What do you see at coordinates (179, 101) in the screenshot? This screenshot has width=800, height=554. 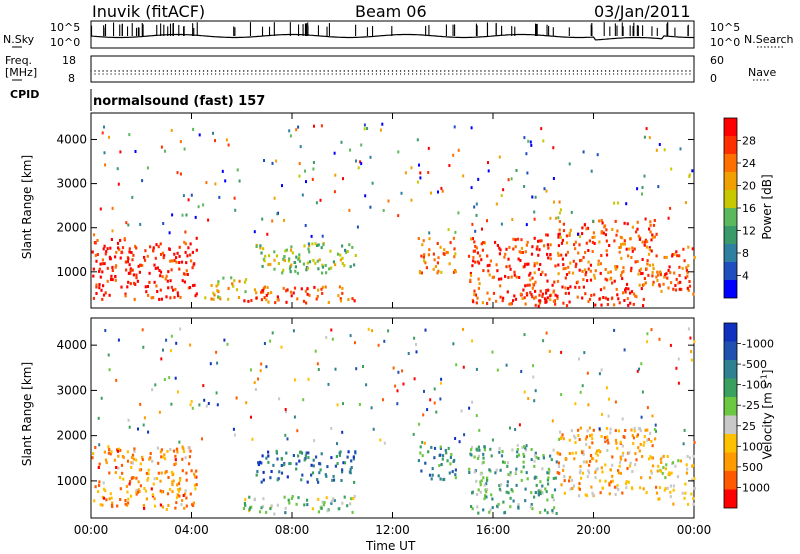 I see `cpid-value: normalsound (fast) 157` at bounding box center [179, 101].